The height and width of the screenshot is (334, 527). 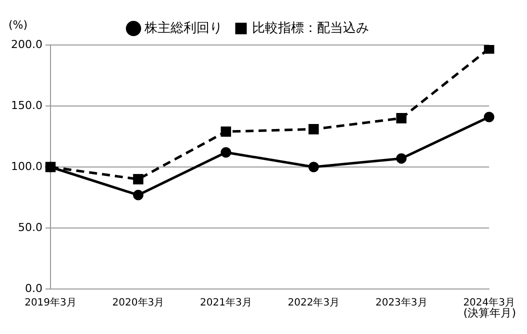 What do you see at coordinates (314, 302) in the screenshot?
I see `x-tick-label: 2022年3月` at bounding box center [314, 302].